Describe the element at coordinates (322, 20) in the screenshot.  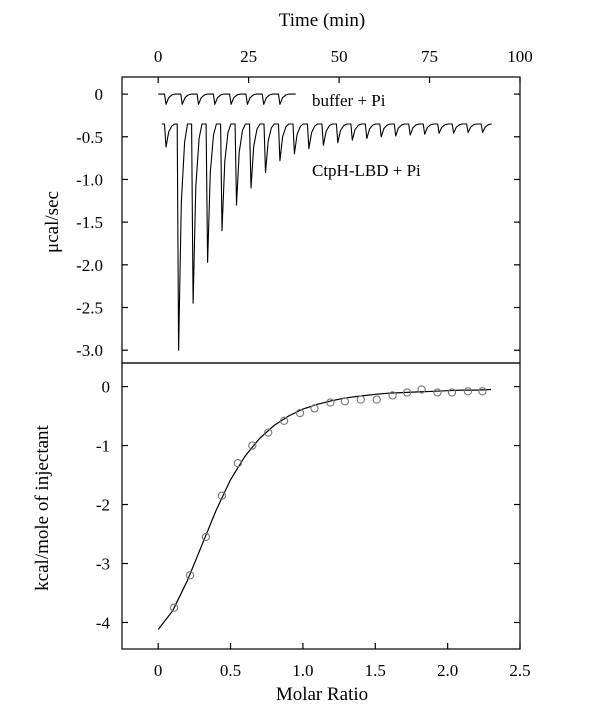
I see `top-x-axis-title: Time (min)` at that location.